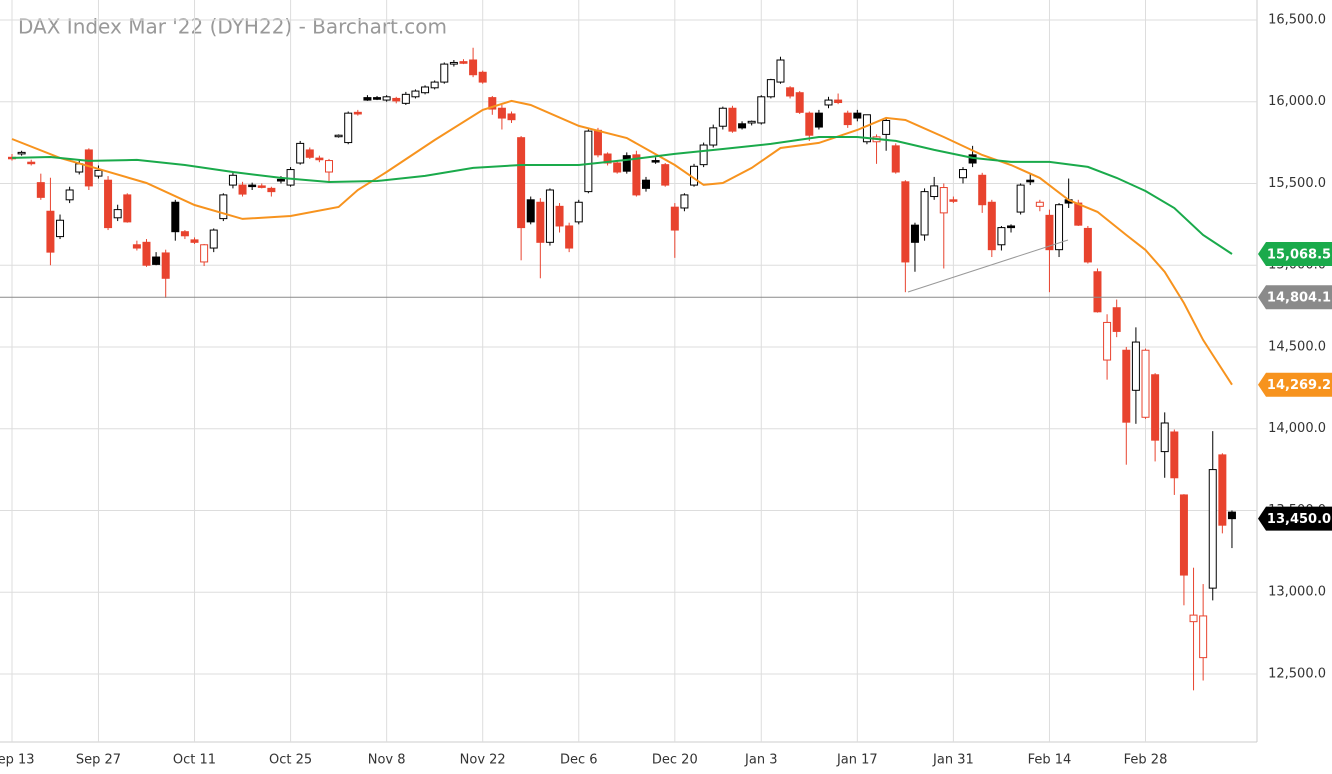  What do you see at coordinates (483, 760) in the screenshot?
I see `x-tick-label: Nov 22` at bounding box center [483, 760].